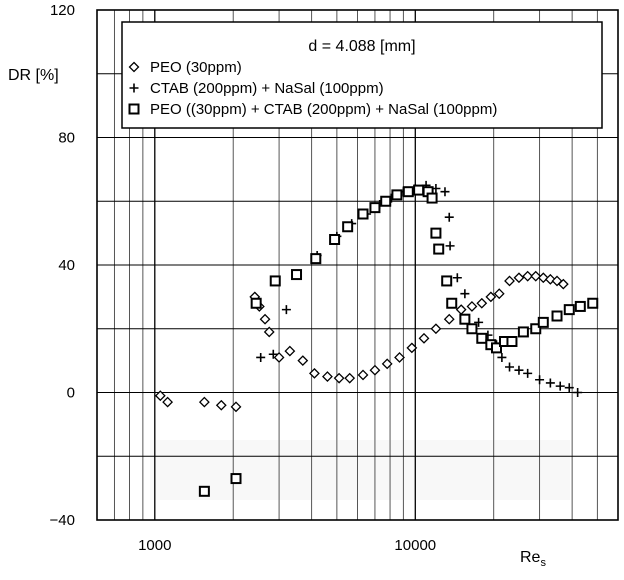 Image resolution: width=624 pixels, height=580 pixels. Describe the element at coordinates (267, 88) in the screenshot. I see `legend-entry-label: CTAB (200ppm) + NaSal (100ppm)` at that location.